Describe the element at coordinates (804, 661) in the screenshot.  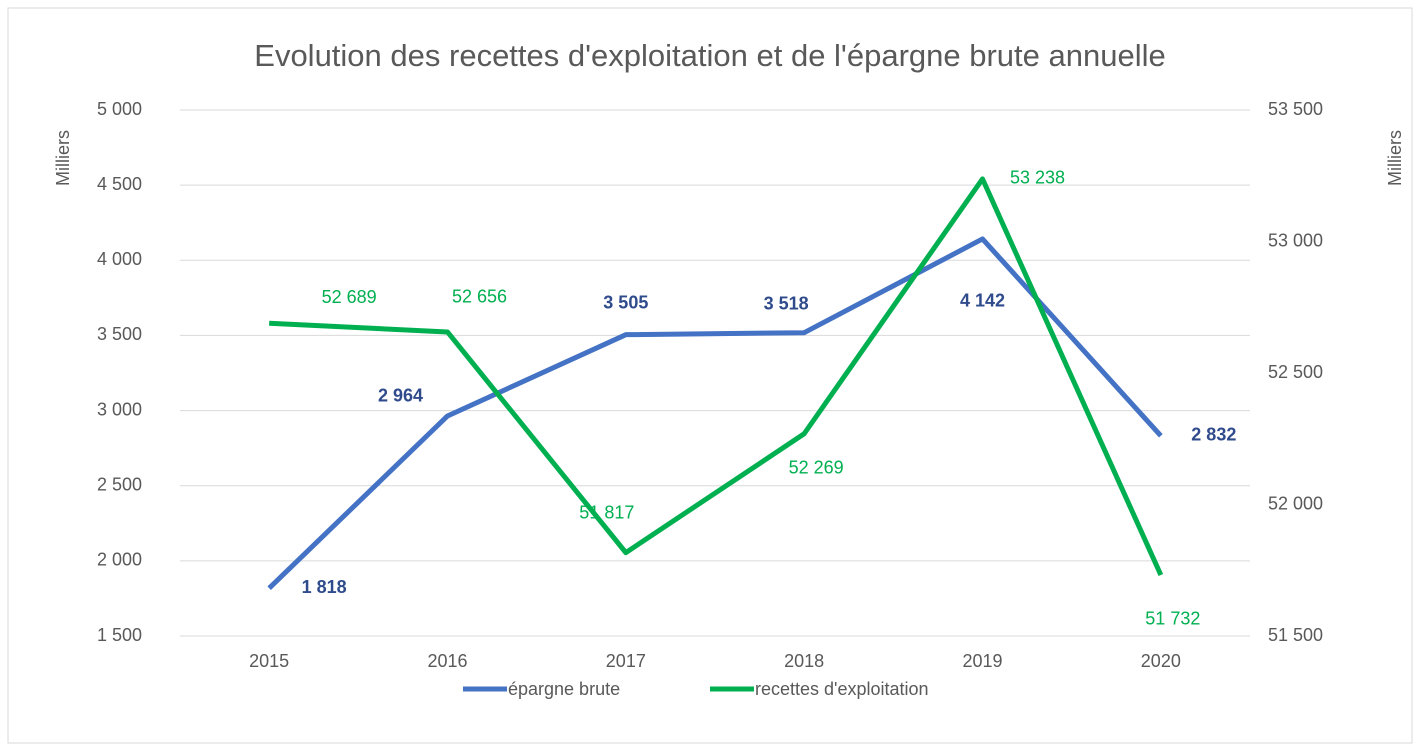
I see `x-tick-label: 2018` at that location.